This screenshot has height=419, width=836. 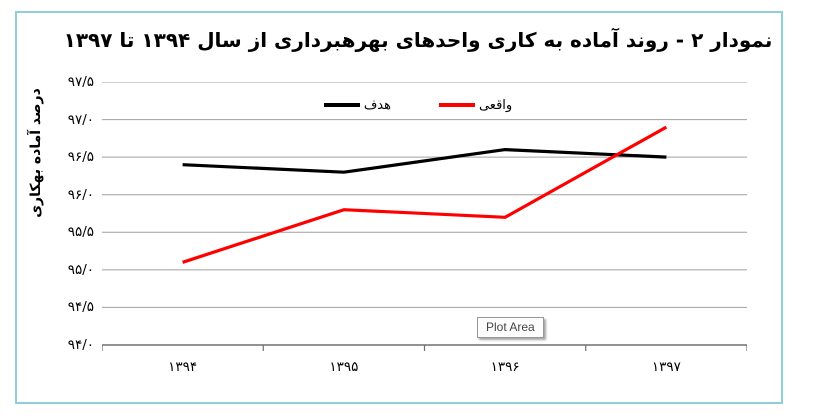 What do you see at coordinates (505, 367) in the screenshot?
I see `x-tick-label: ۱۳۹۶` at bounding box center [505, 367].